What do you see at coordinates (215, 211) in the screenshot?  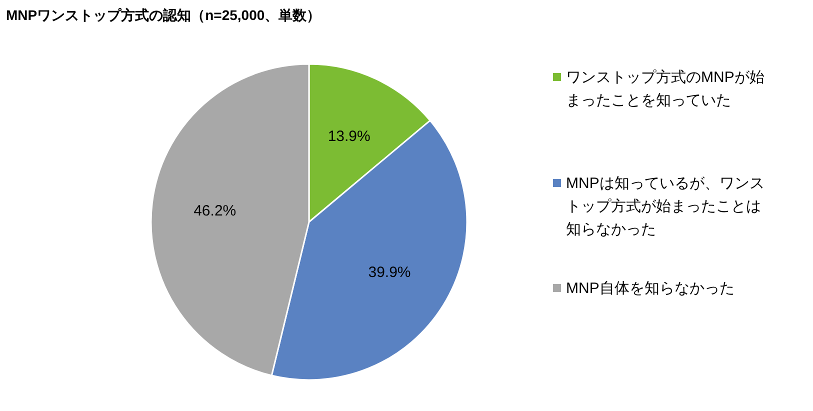 I see `data-label: 46.2%` at bounding box center [215, 211].